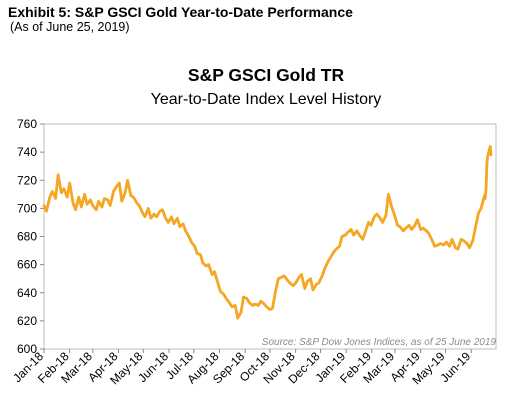 The image size is (524, 403). I want to click on y-tick-label: 740, so click(27, 152).